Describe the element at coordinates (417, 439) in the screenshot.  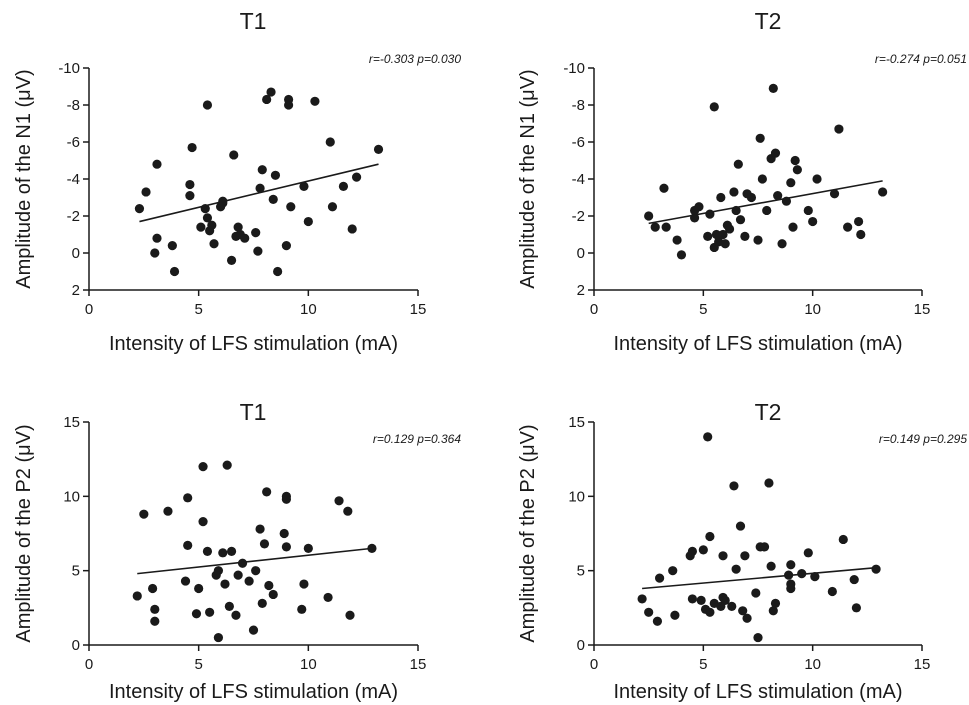
I see `correlation-annotation: r=0.129 p=0.364` at that location.